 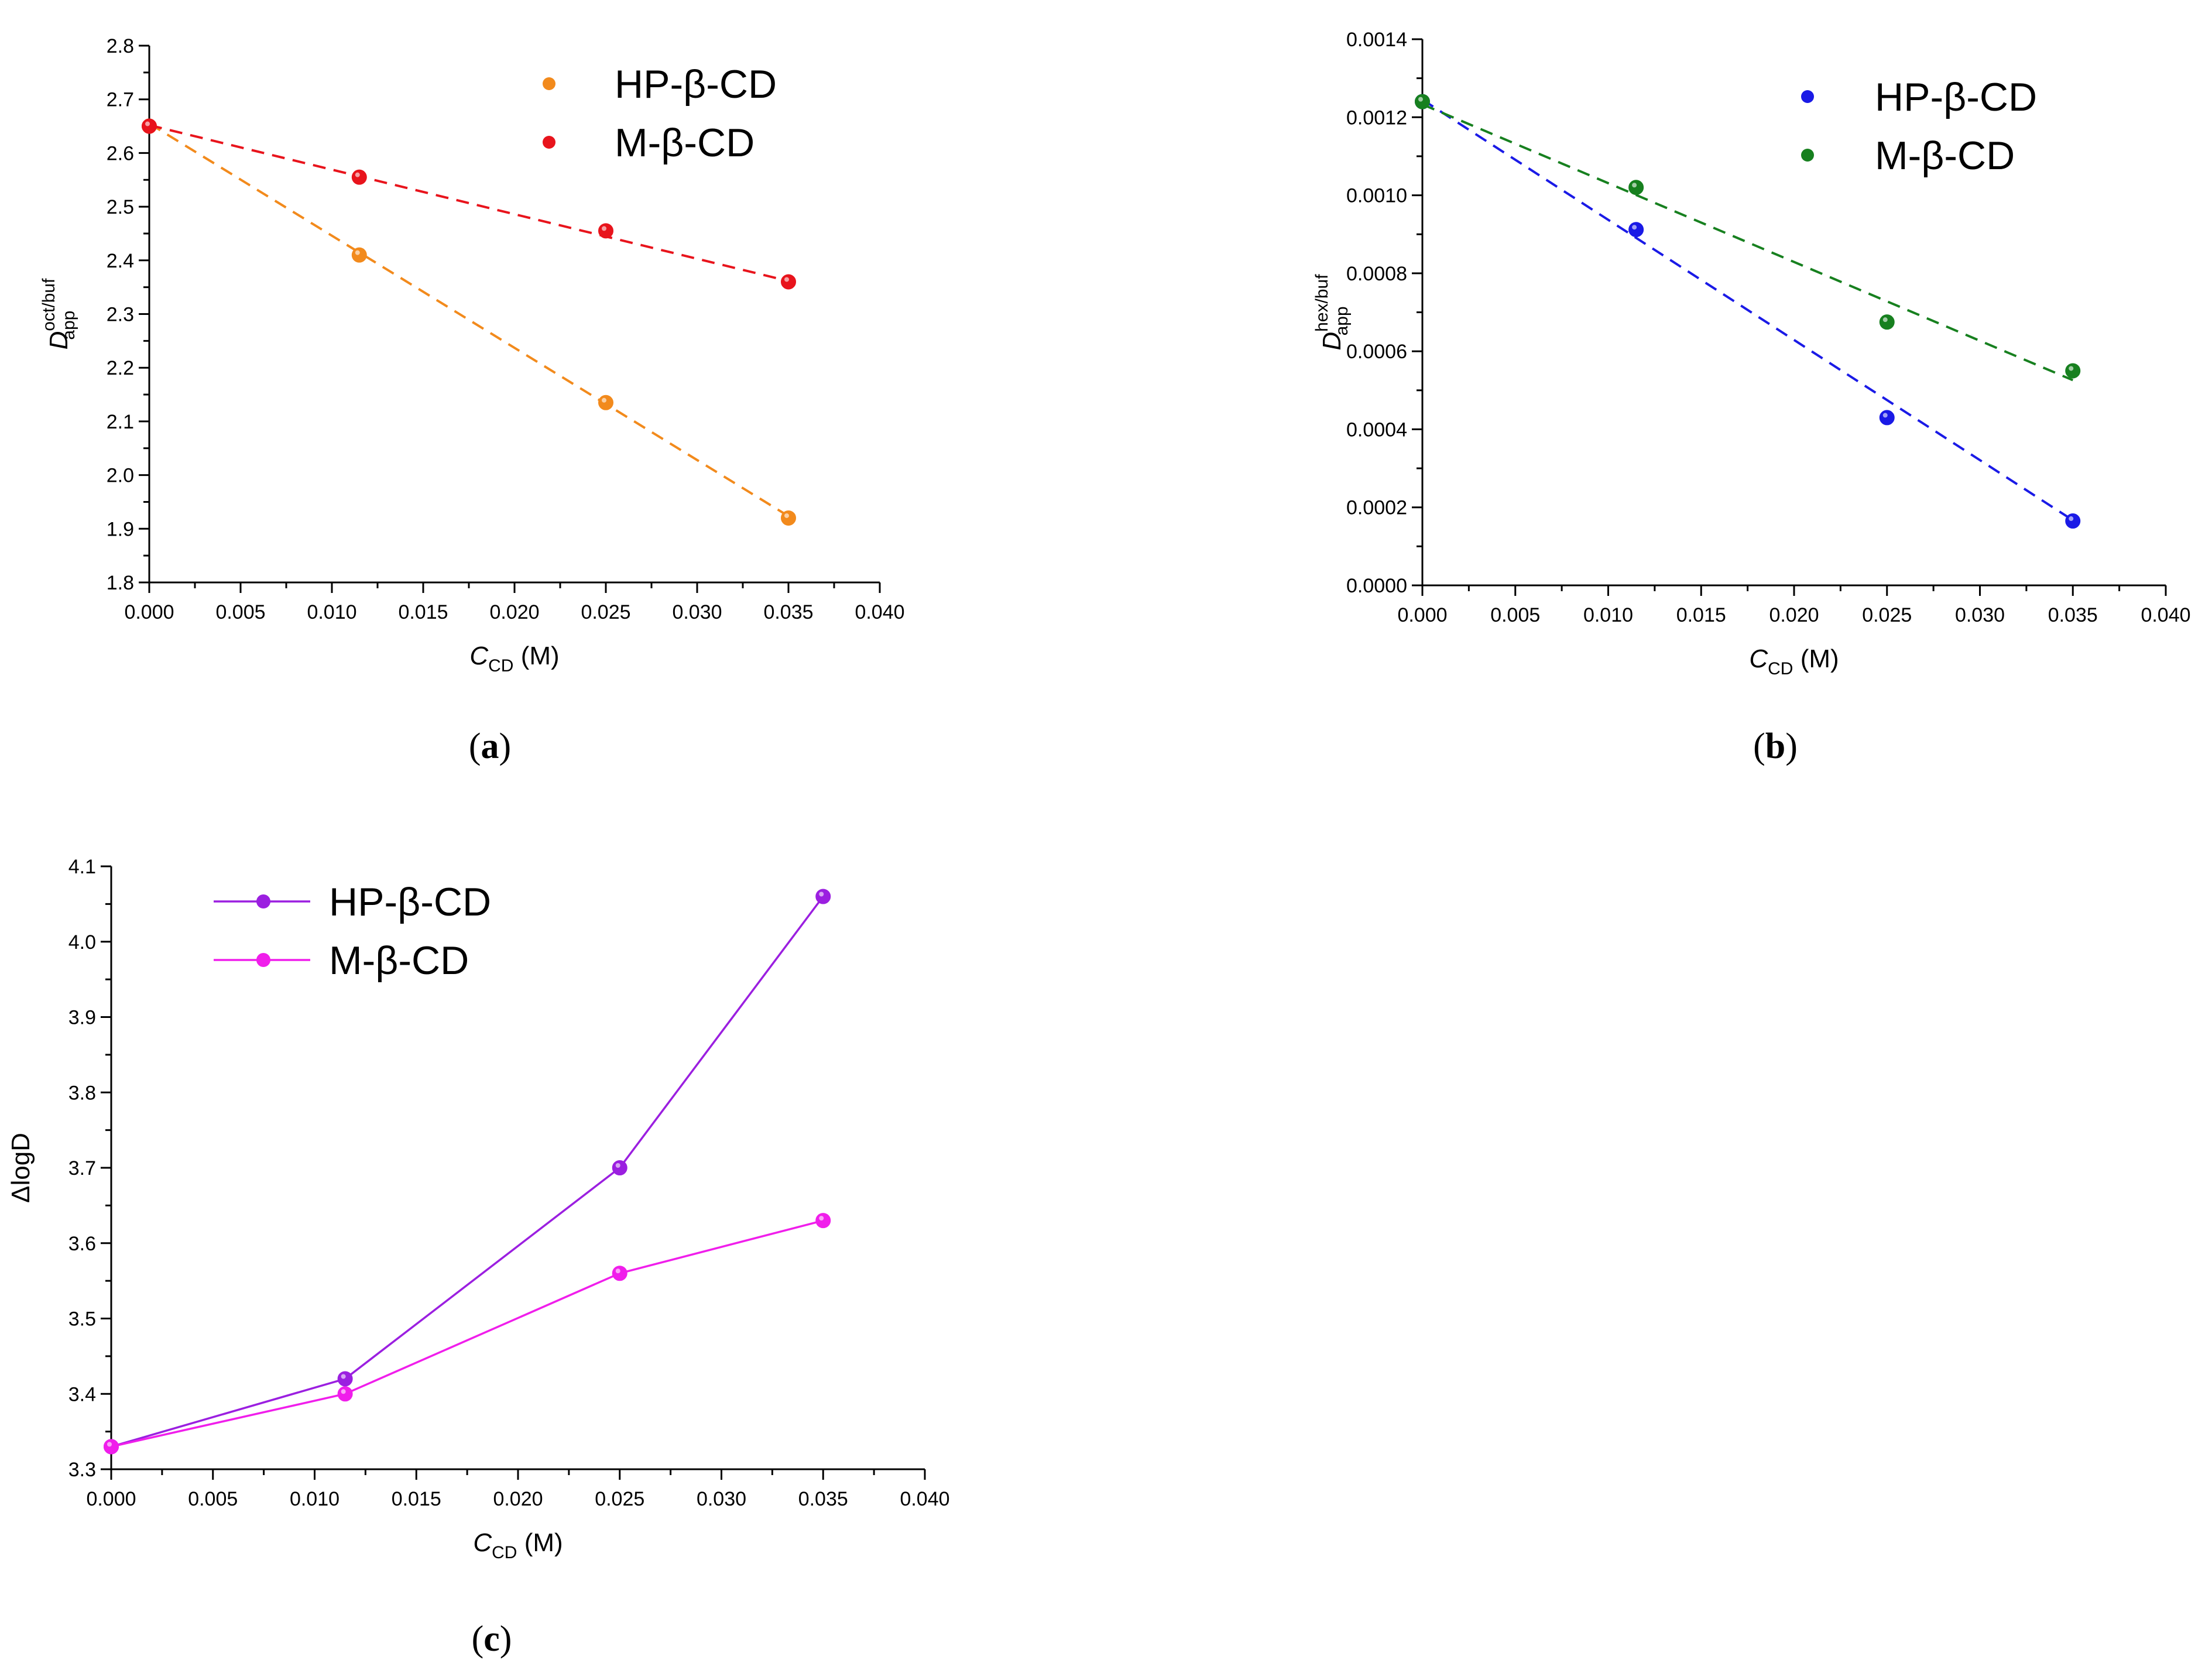 I want to click on y-tick-label: 0.0012, so click(x=1376, y=118).